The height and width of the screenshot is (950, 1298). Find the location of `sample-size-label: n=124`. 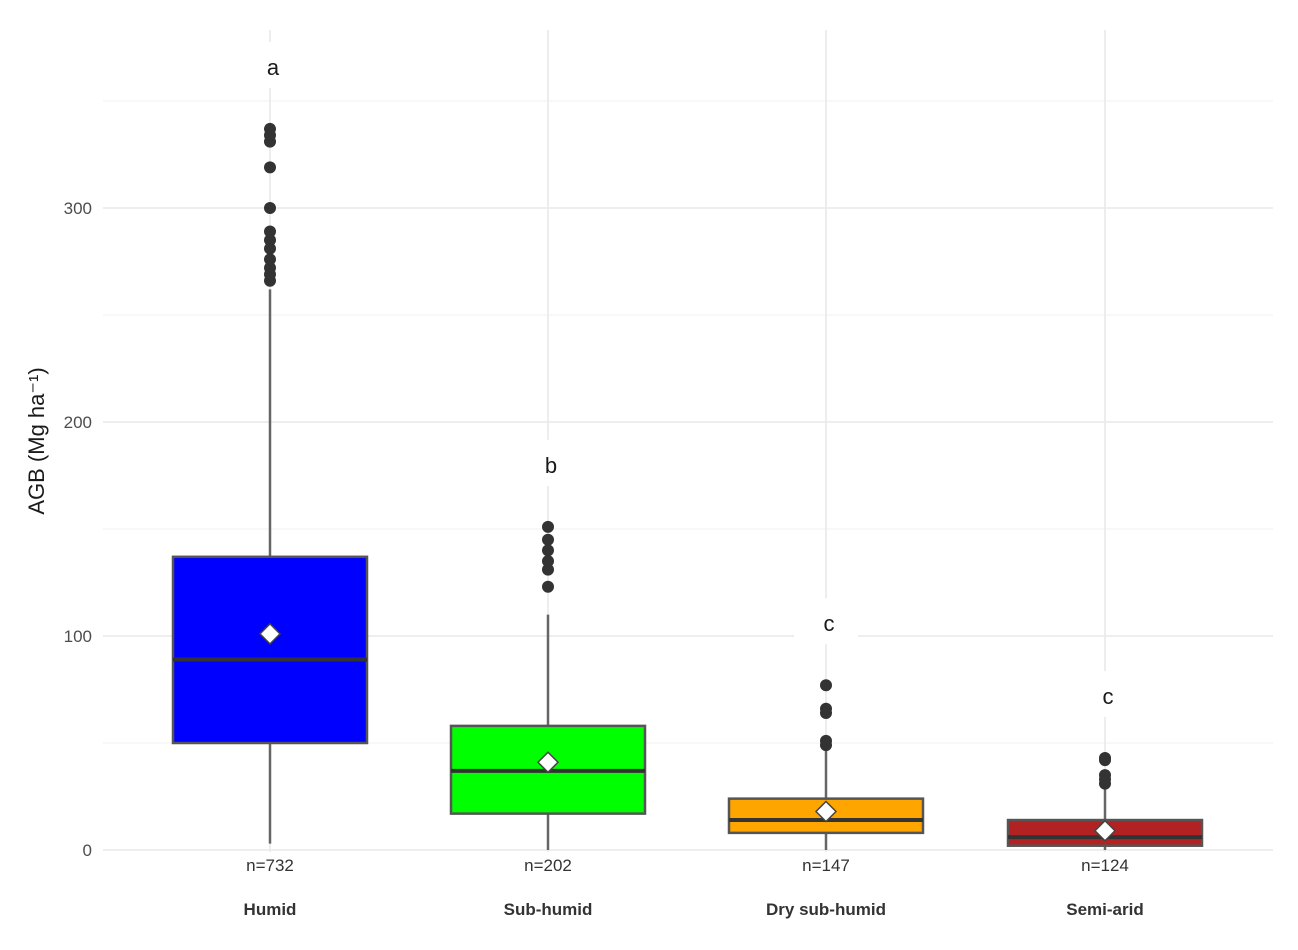

sample-size-label: n=124 is located at coordinates (1105, 865).